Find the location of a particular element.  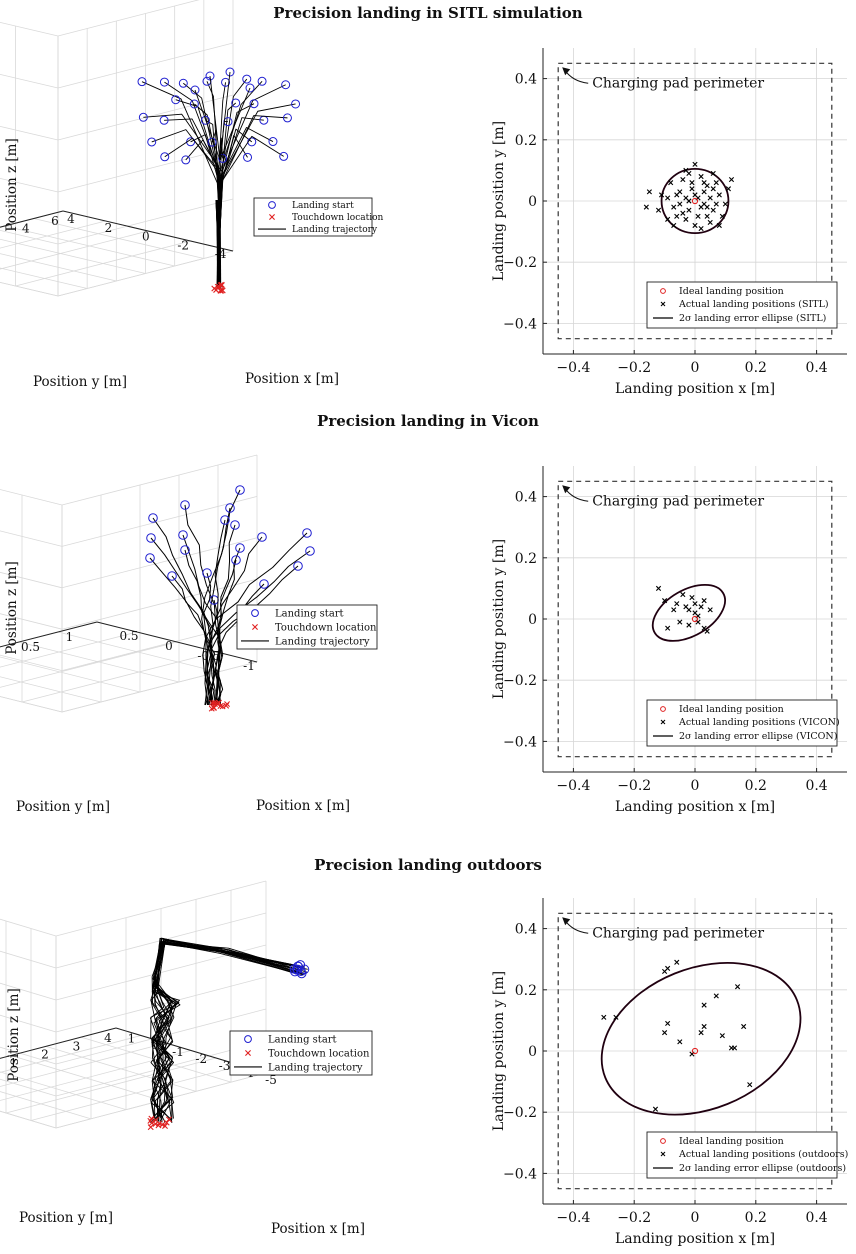

error-ellipse is located at coordinates (695, 201).